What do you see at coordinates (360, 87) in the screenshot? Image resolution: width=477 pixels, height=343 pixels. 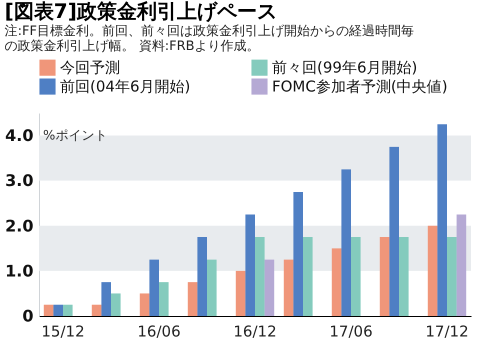 I see `legend-label: FOMC参加者予測(中央値)` at bounding box center [360, 87].